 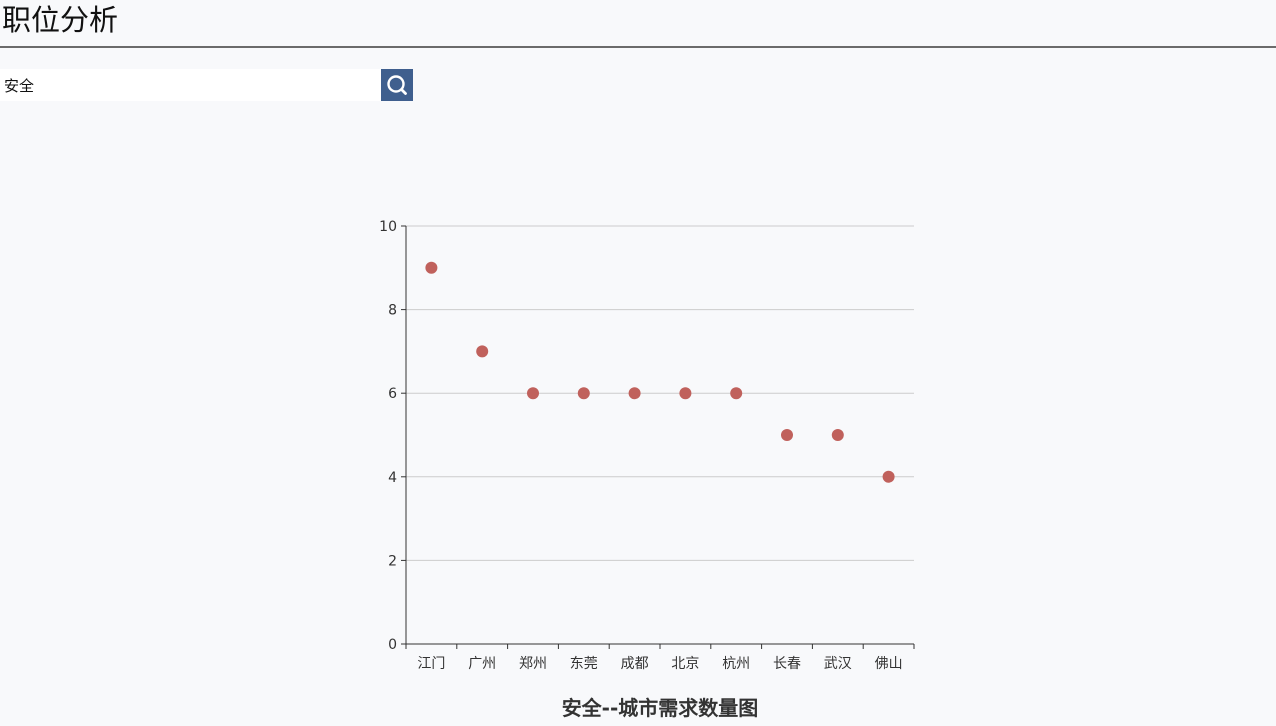 I want to click on search-icon, so click(x=397, y=85).